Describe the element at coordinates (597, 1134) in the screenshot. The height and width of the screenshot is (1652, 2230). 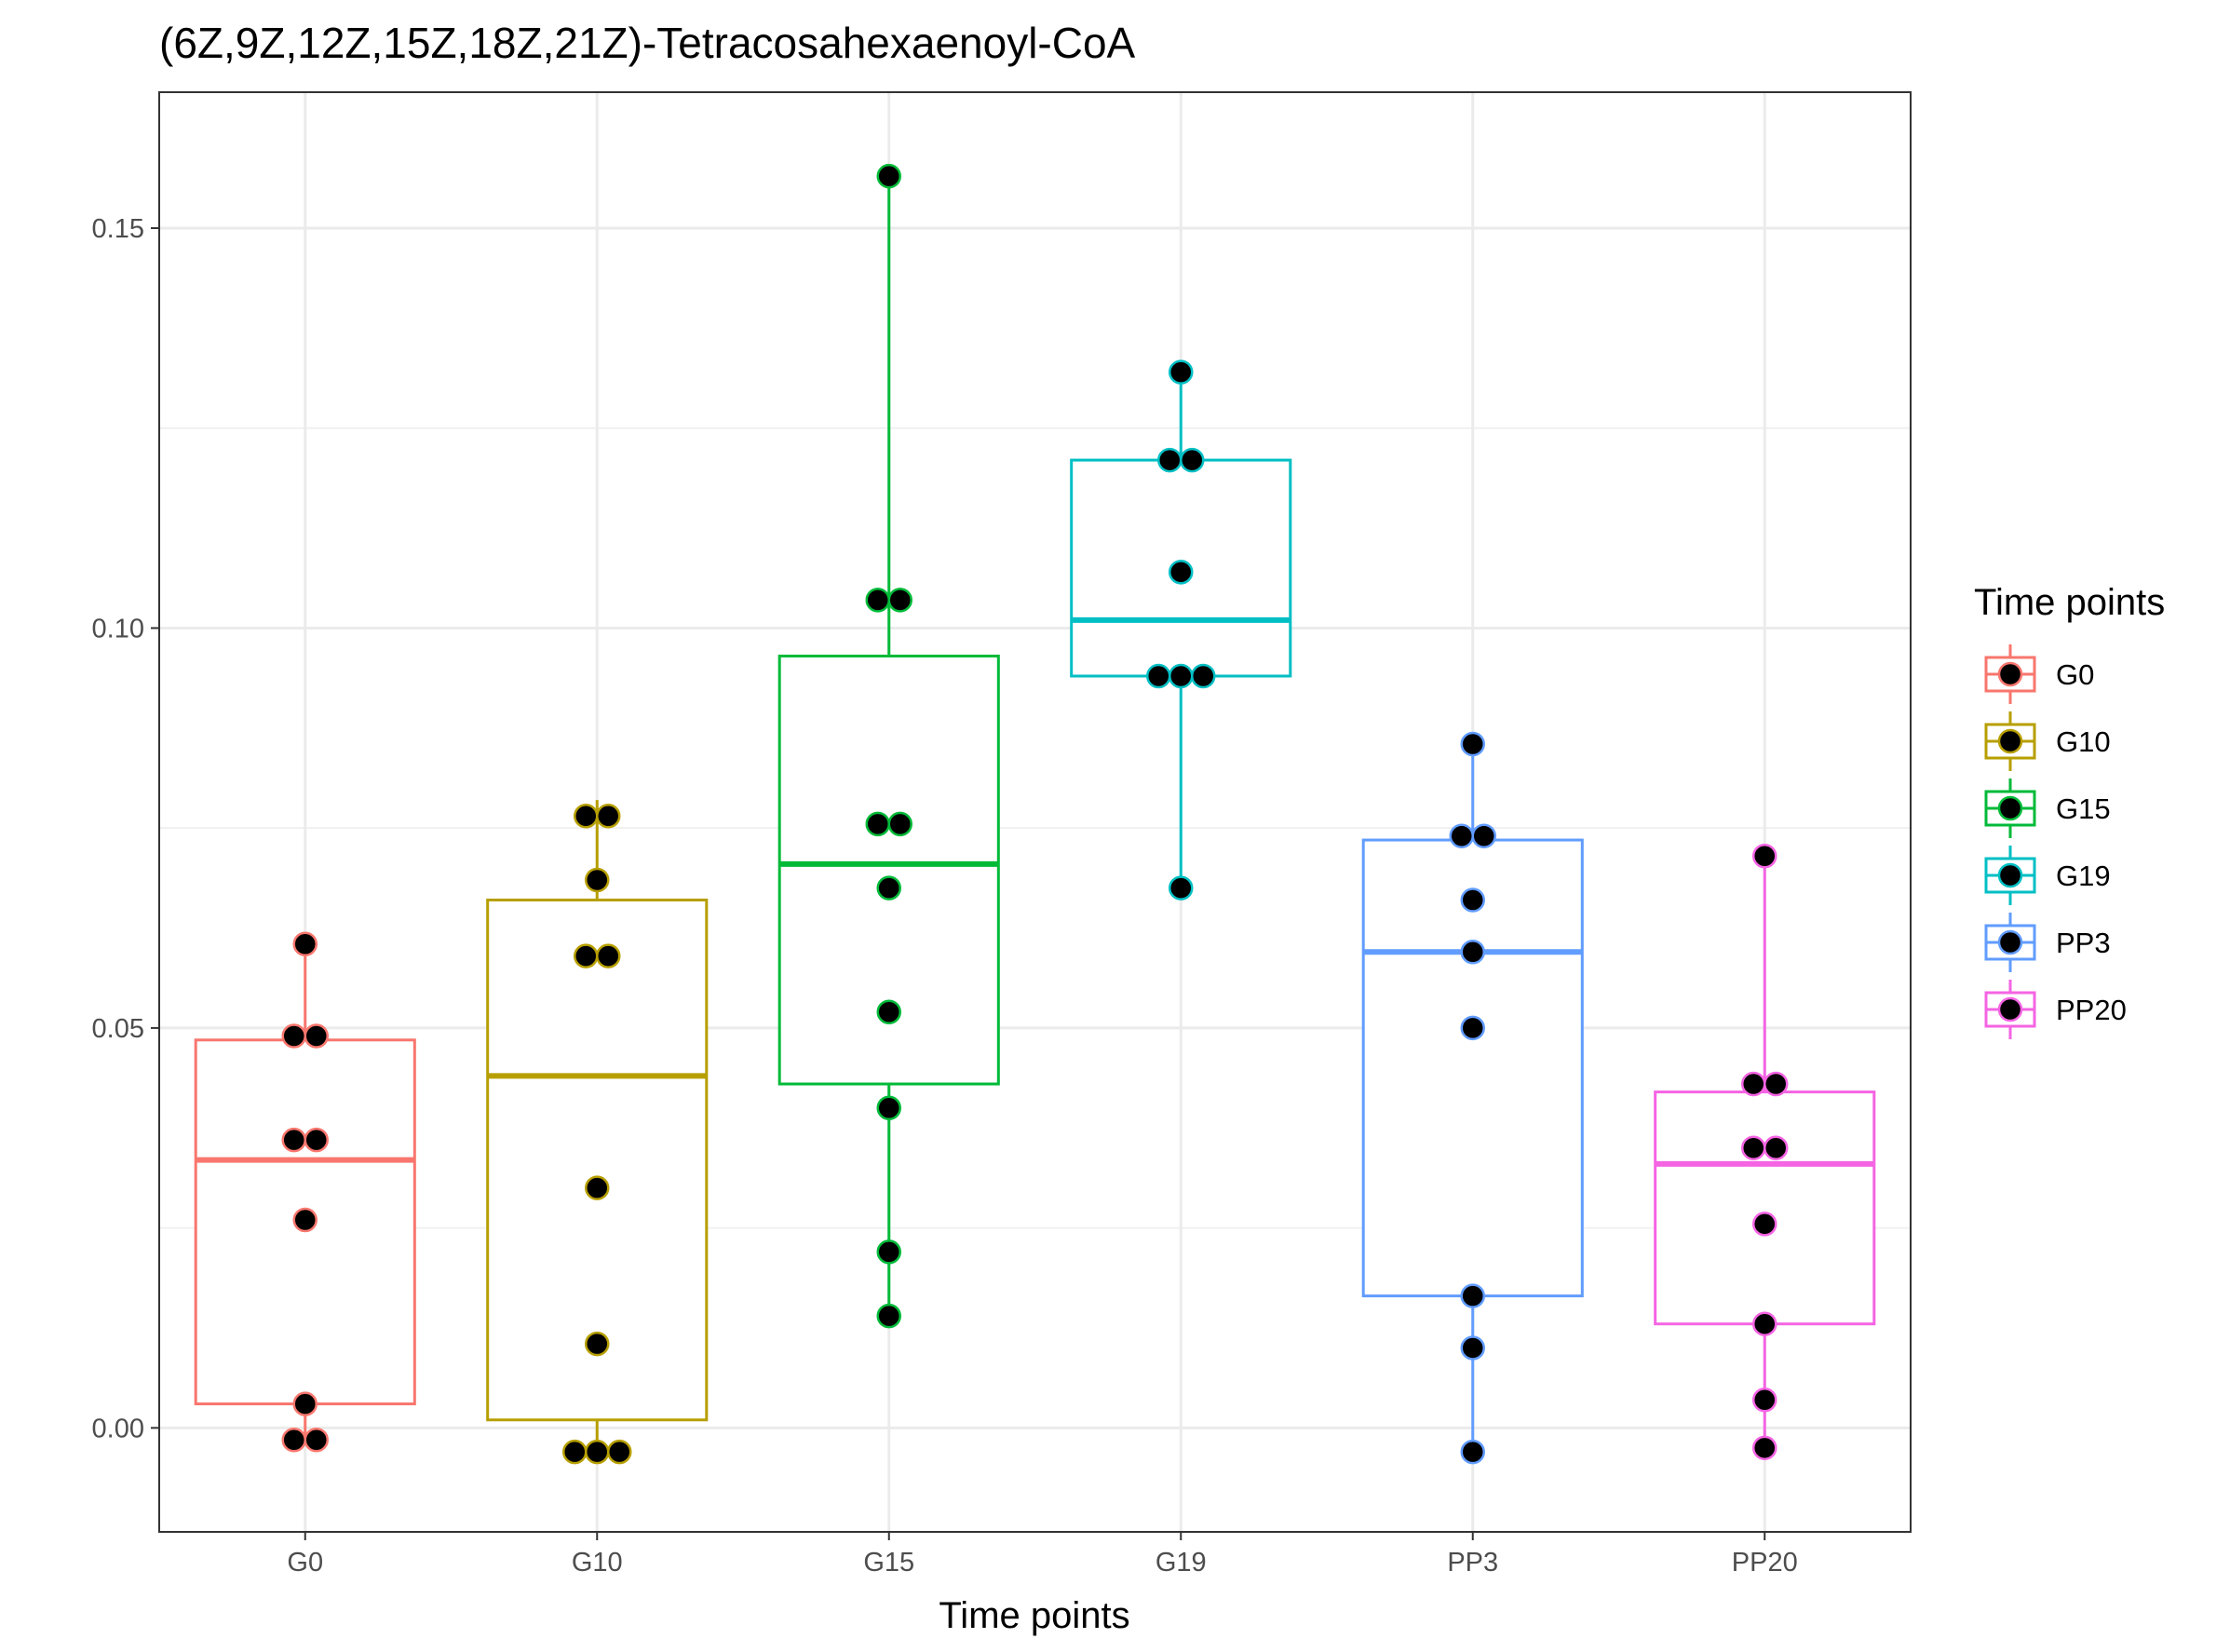
I see `points-g10` at that location.